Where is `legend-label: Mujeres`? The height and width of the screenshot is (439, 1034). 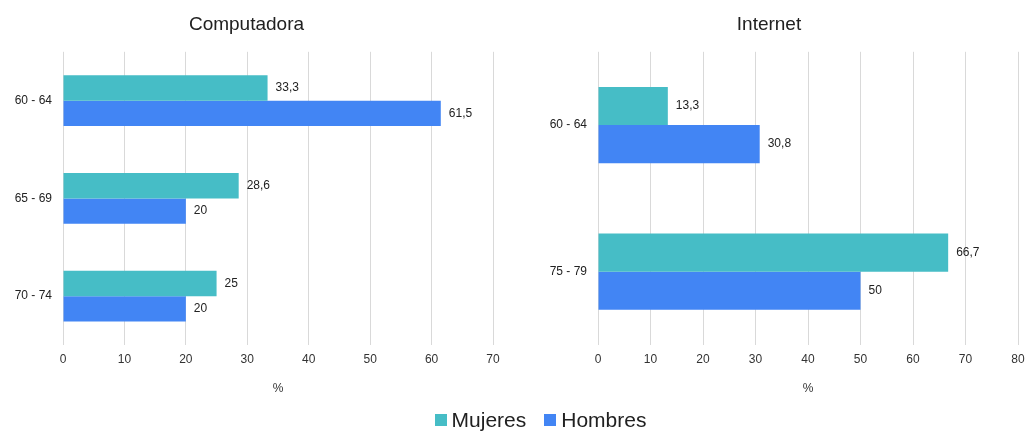 legend-label: Mujeres is located at coordinates (489, 419).